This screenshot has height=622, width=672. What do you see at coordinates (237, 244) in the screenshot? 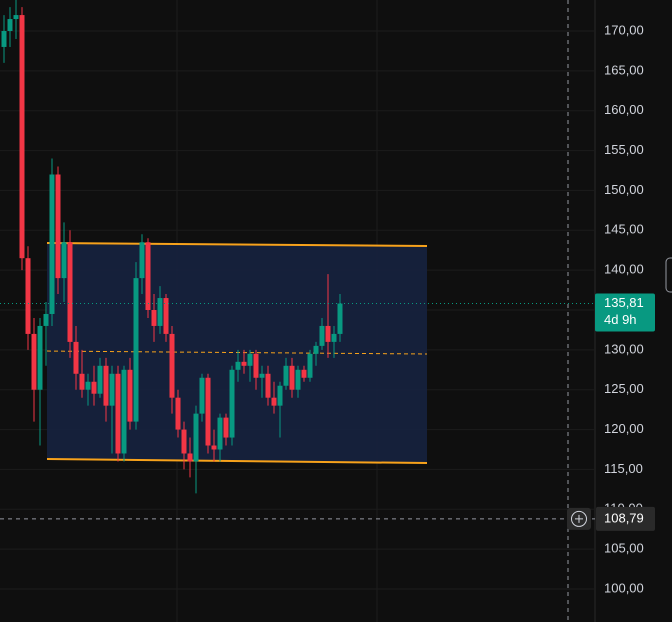
I see `channel-top` at bounding box center [237, 244].